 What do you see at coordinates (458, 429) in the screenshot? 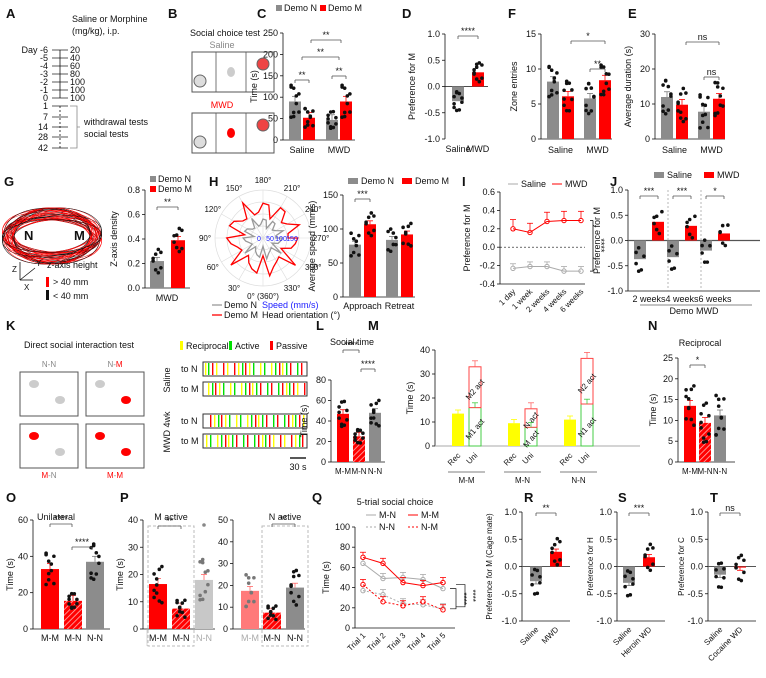
I see `bar-reciprocal` at bounding box center [458, 429].